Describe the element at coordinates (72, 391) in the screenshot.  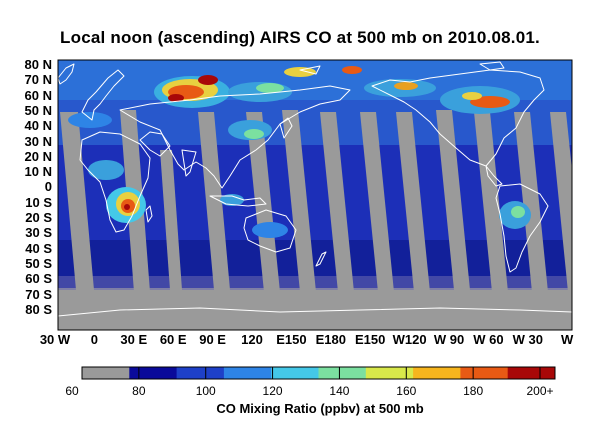
I see `colorbar-tick-label: 60` at that location.